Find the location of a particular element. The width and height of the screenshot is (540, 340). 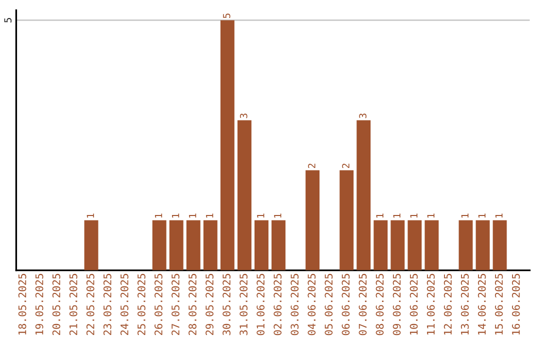

x-tick-label: 05.06.2025 is located at coordinates (328, 305).